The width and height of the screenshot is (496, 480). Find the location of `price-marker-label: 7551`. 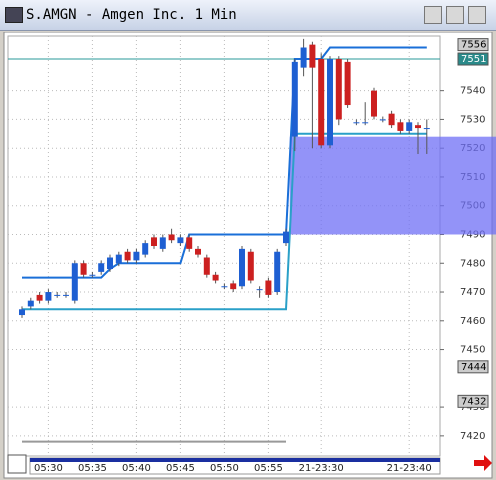

price-marker-label: 7551 is located at coordinates (473, 59).